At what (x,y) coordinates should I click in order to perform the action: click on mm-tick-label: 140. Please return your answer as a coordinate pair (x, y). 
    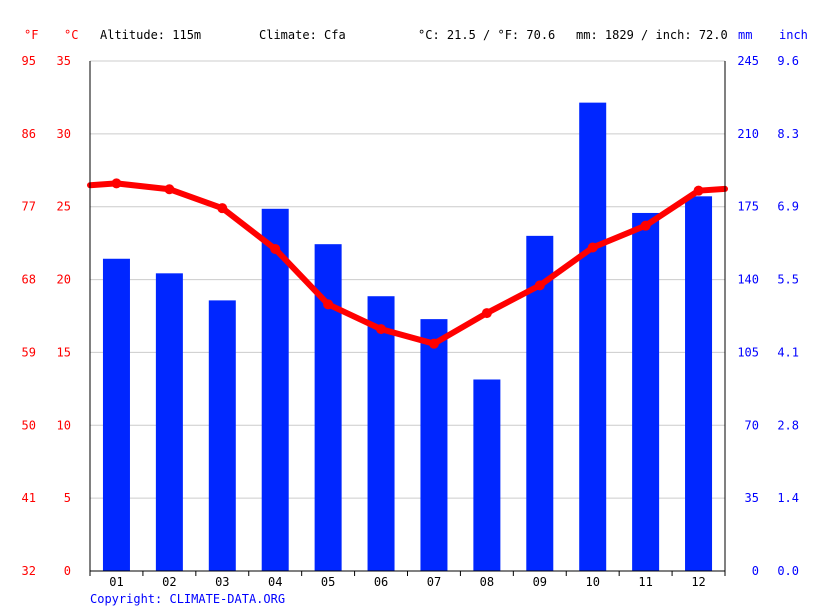
    Looking at the image, I should click on (748, 280).